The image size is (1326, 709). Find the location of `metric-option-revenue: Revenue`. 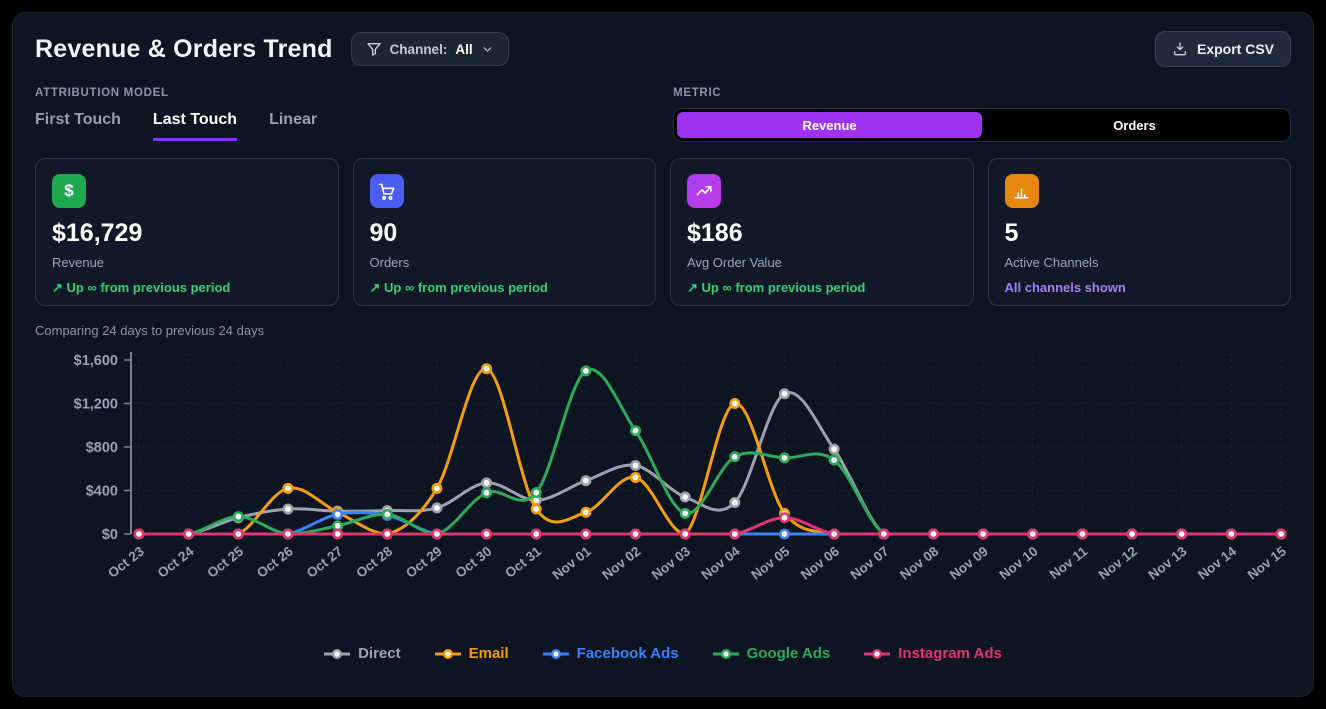

metric-option-revenue: Revenue is located at coordinates (830, 125).